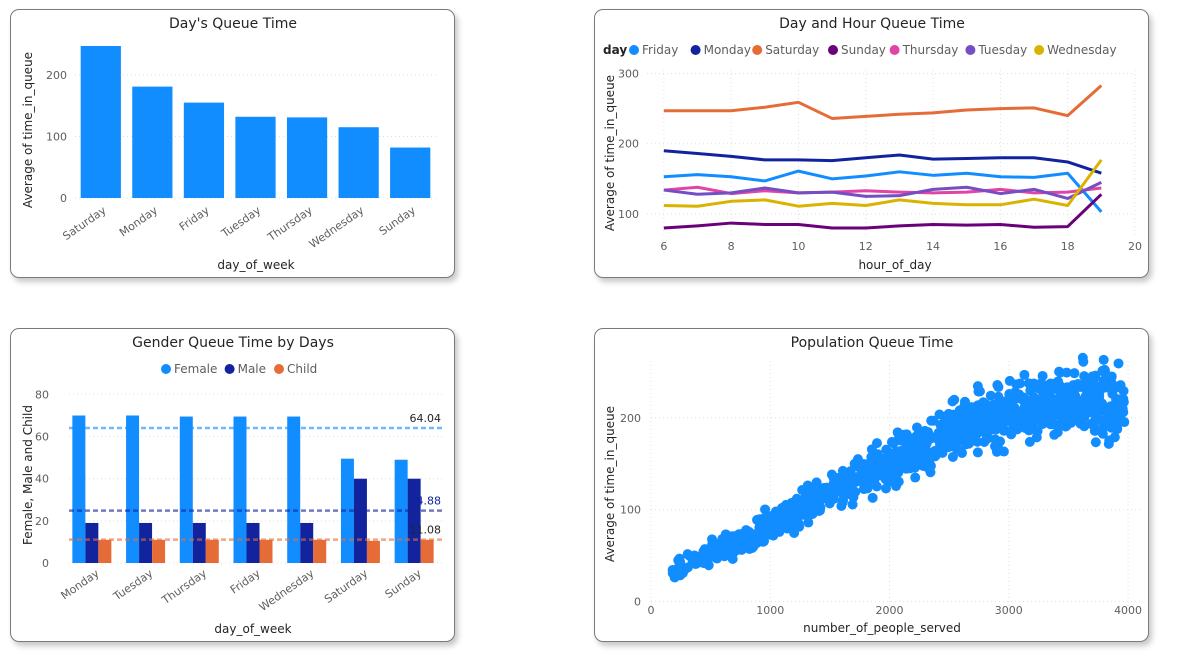  What do you see at coordinates (28, 130) in the screenshot?
I see `y-axis-title: Average of time_in_queue` at bounding box center [28, 130].